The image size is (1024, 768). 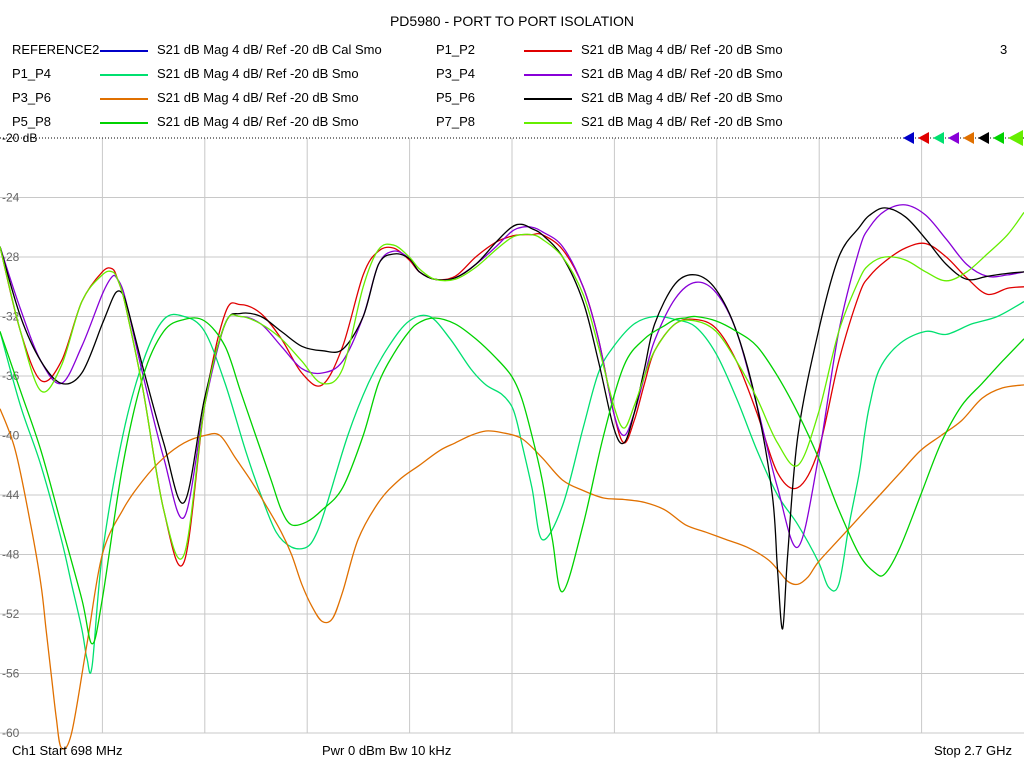 I want to click on legend-entry-name: P1_P2, so click(x=456, y=49).